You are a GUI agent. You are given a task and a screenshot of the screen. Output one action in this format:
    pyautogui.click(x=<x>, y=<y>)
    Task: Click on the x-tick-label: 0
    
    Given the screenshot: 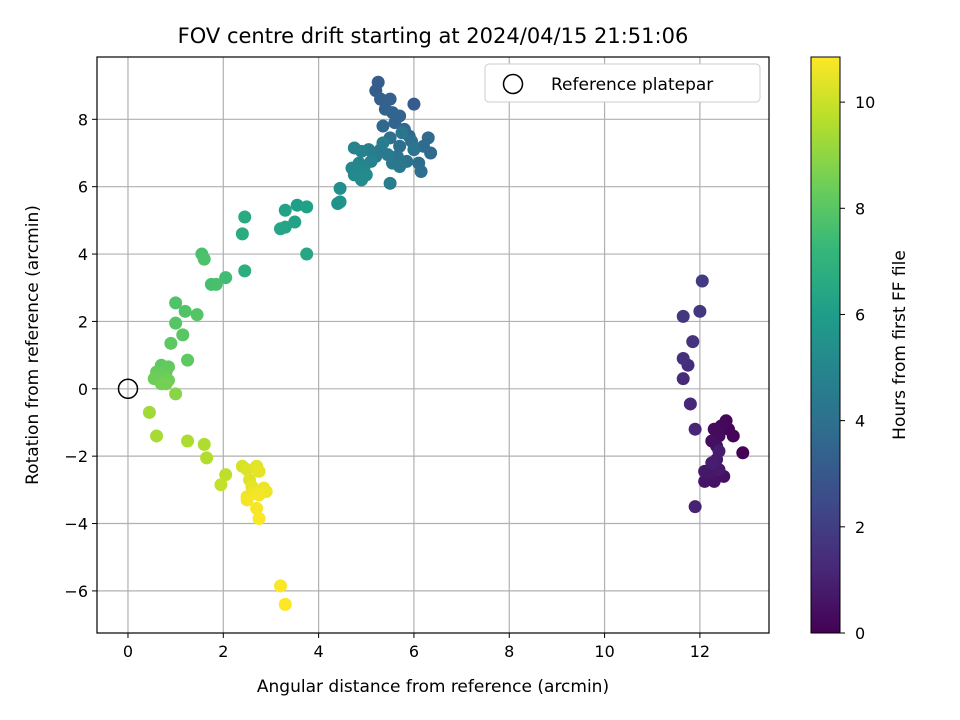 What is the action you would take?
    pyautogui.click(x=128, y=651)
    